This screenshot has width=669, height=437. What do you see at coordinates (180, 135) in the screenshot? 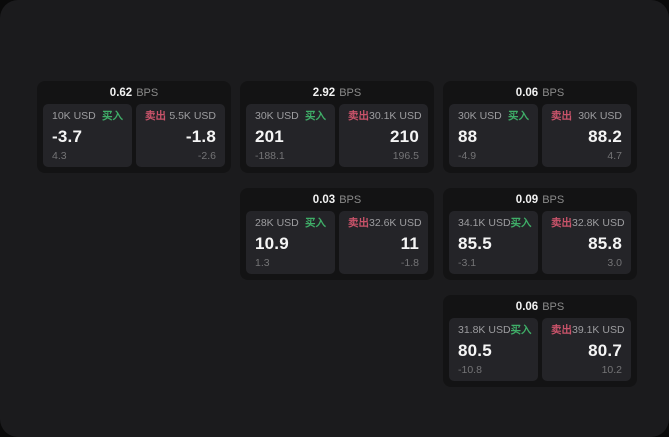
I see `sell-panel: 卖出 5.5K USD -1.8 -2.6` at bounding box center [180, 135].